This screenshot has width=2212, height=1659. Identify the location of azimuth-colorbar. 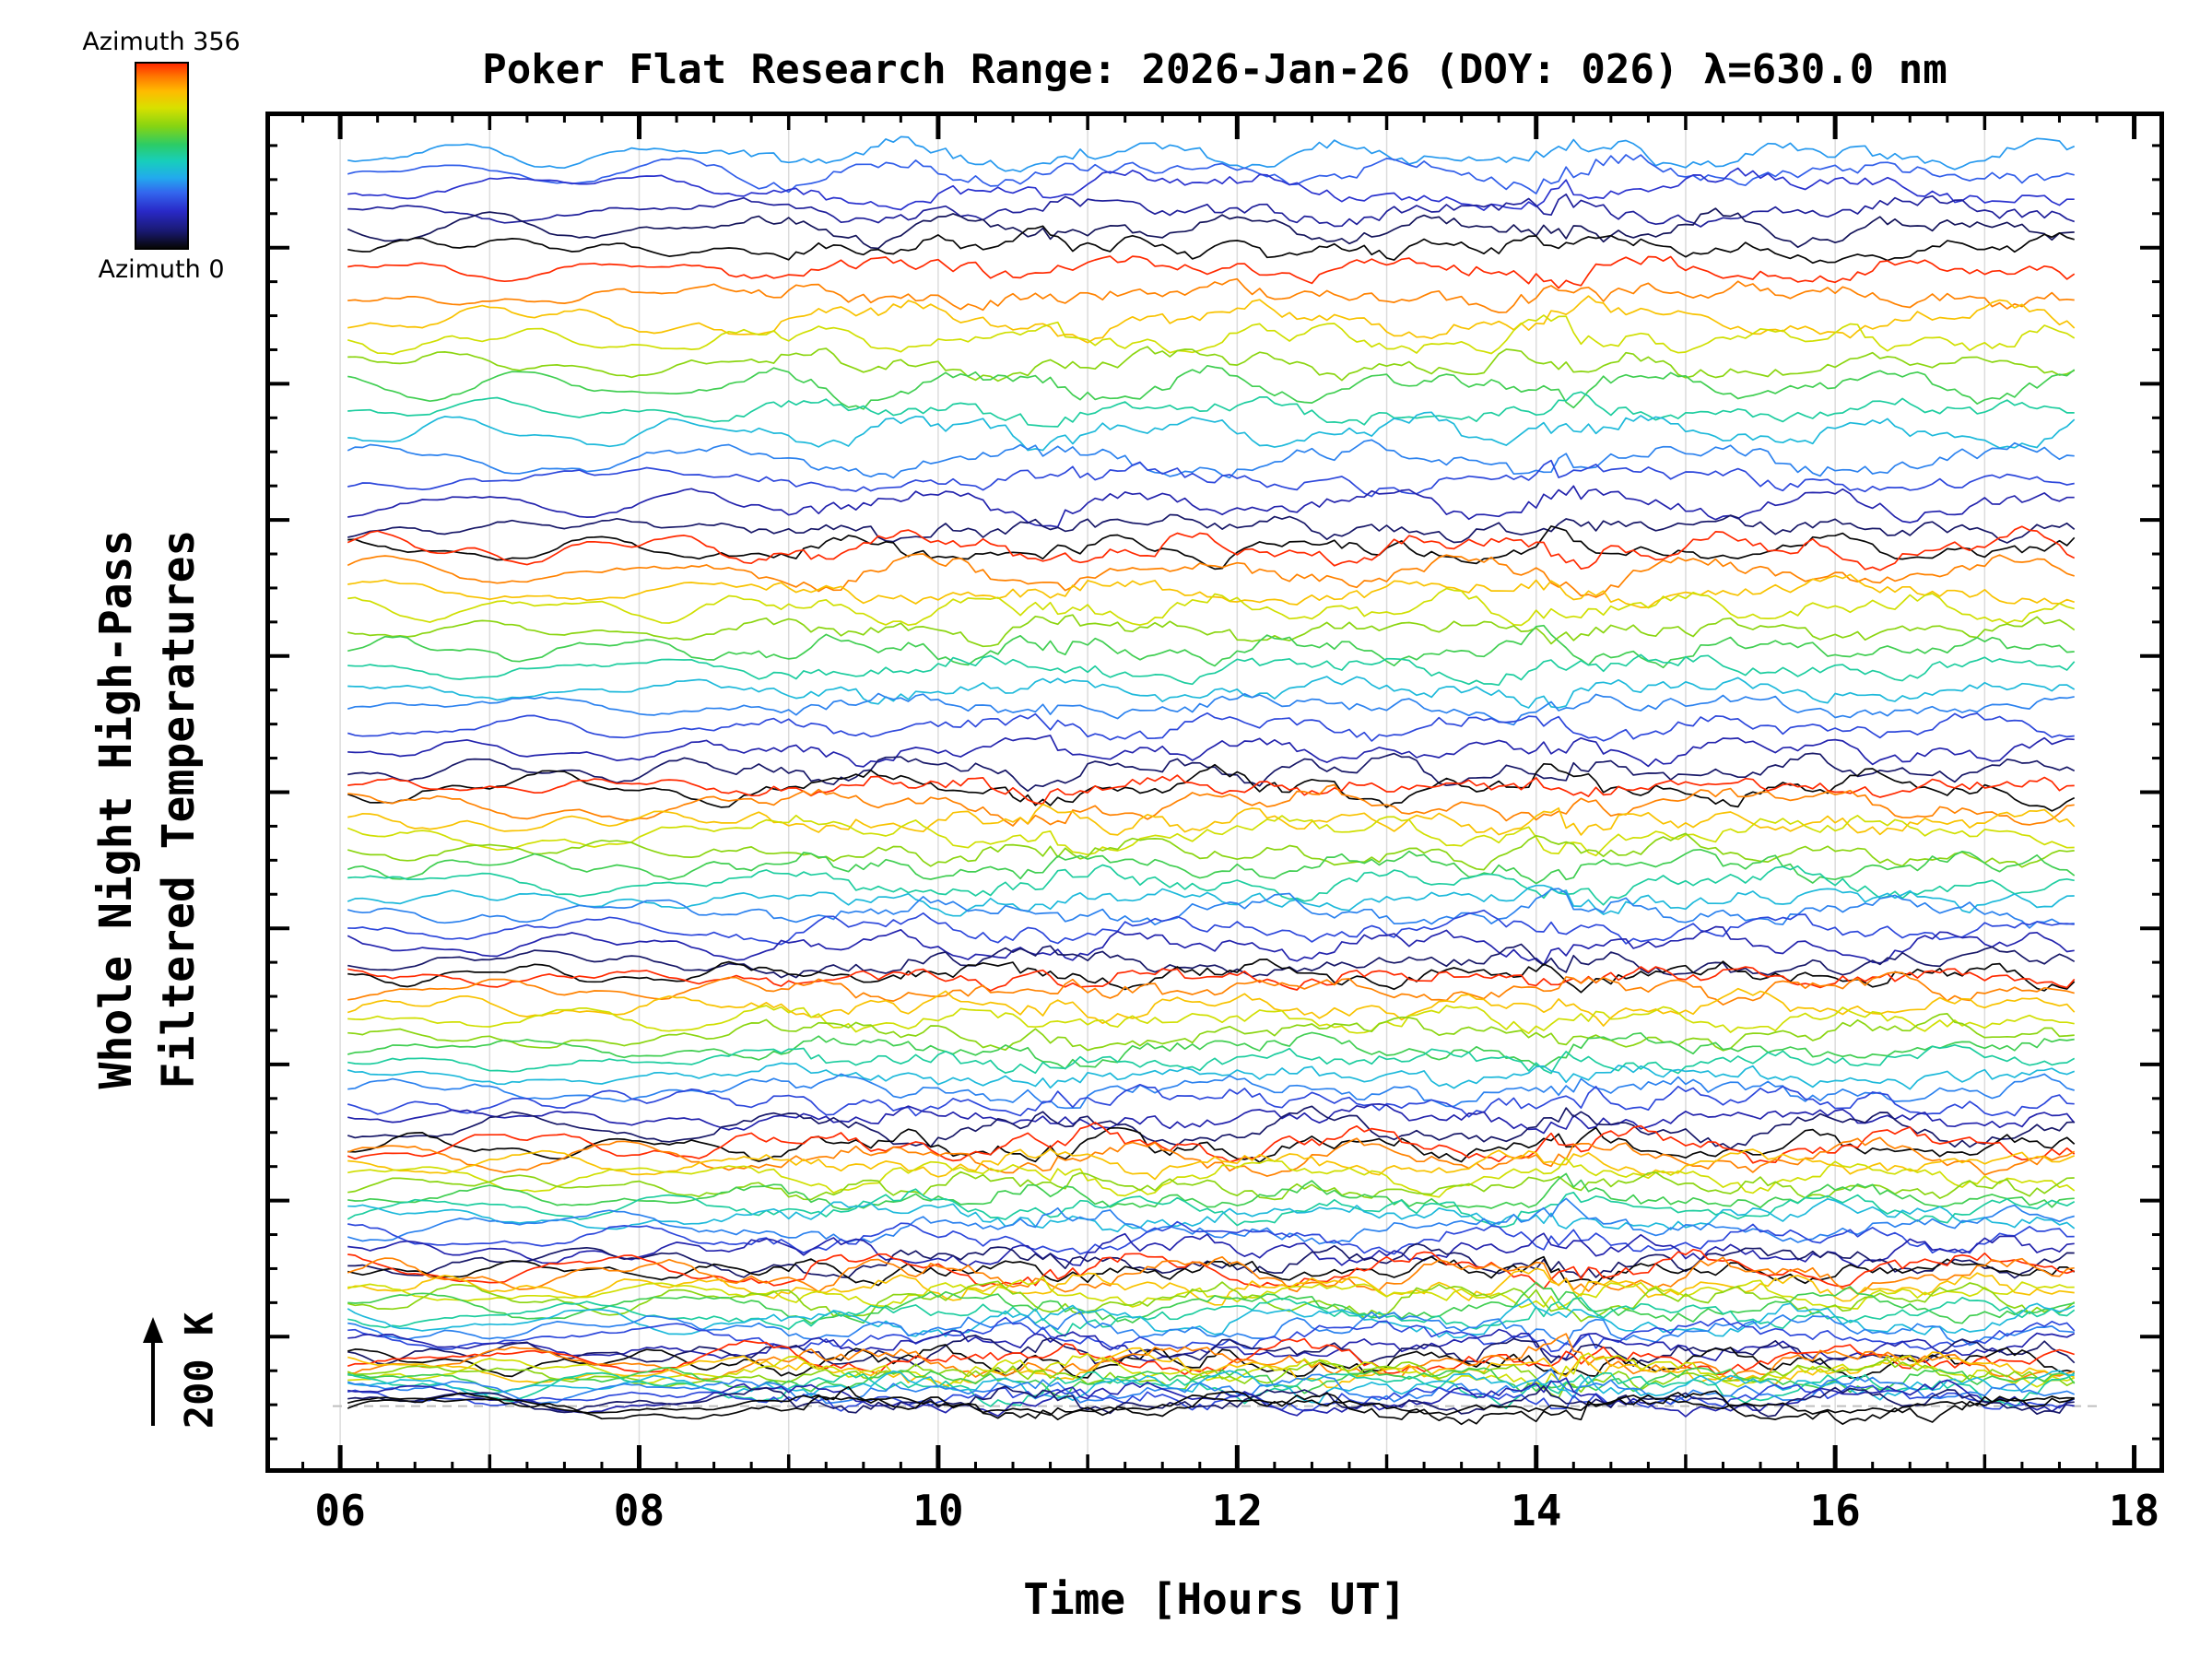
(161, 156).